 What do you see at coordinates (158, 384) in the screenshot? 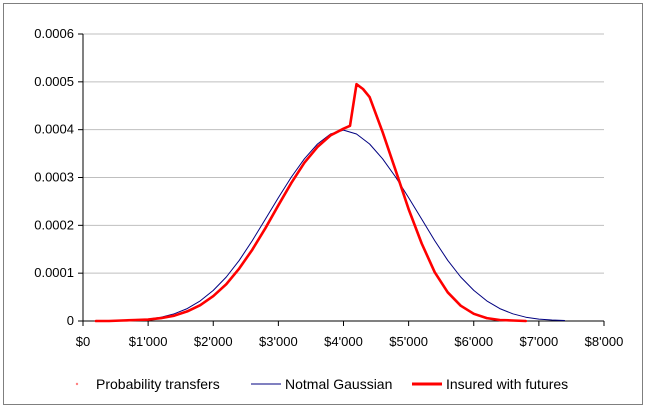
I see `legend-label-1: Probability transfers` at bounding box center [158, 384].